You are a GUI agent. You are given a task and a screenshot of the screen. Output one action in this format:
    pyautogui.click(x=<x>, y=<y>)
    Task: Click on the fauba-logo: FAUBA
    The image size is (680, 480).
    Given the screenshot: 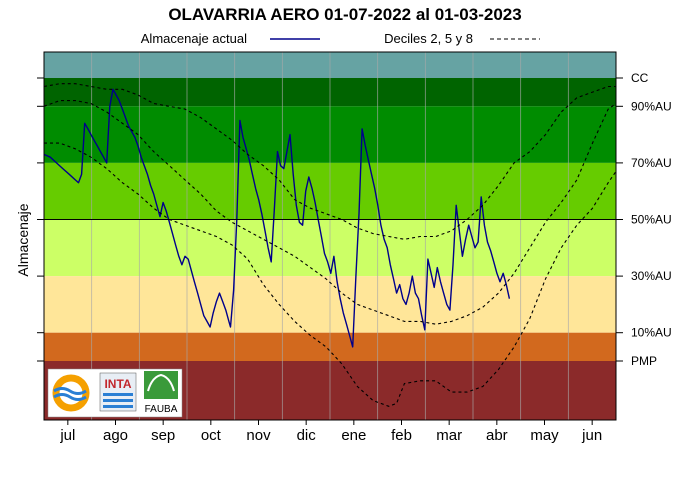 What is the action you would take?
    pyautogui.click(x=161, y=393)
    